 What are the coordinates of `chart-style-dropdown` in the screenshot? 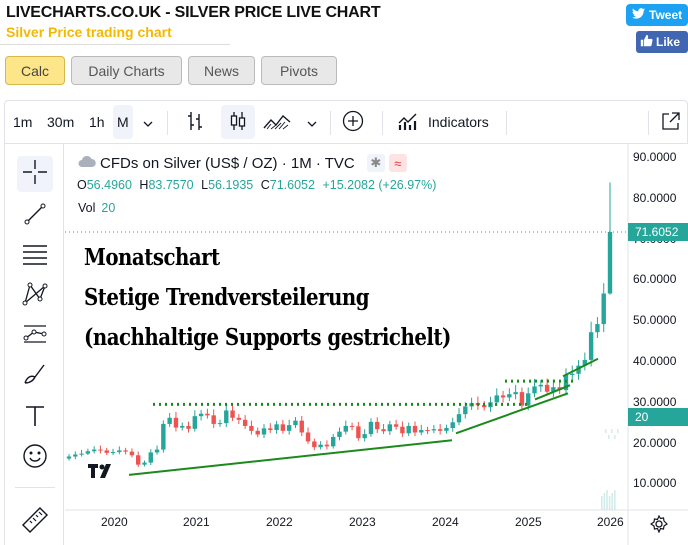 It's located at (312, 122).